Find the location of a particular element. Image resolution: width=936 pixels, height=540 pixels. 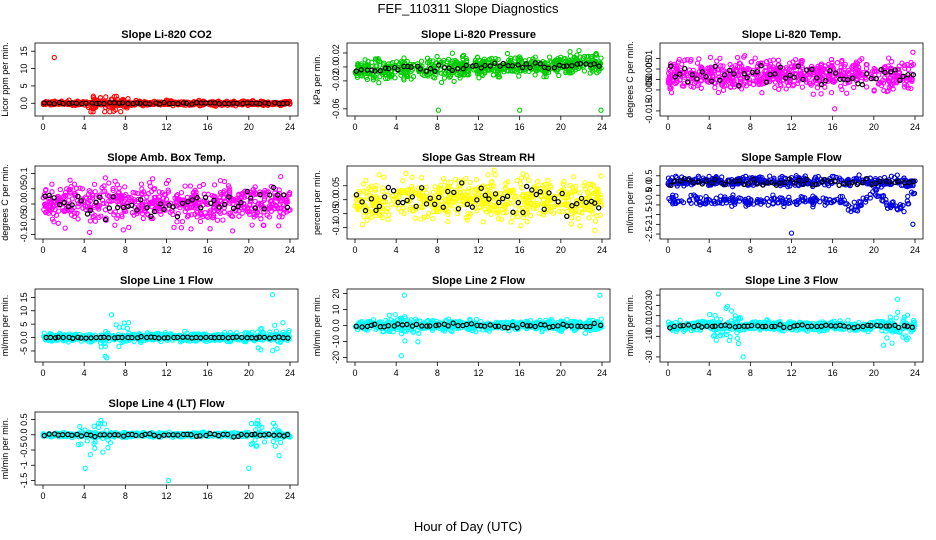

x-tick-label: 12 is located at coordinates (791, 127).